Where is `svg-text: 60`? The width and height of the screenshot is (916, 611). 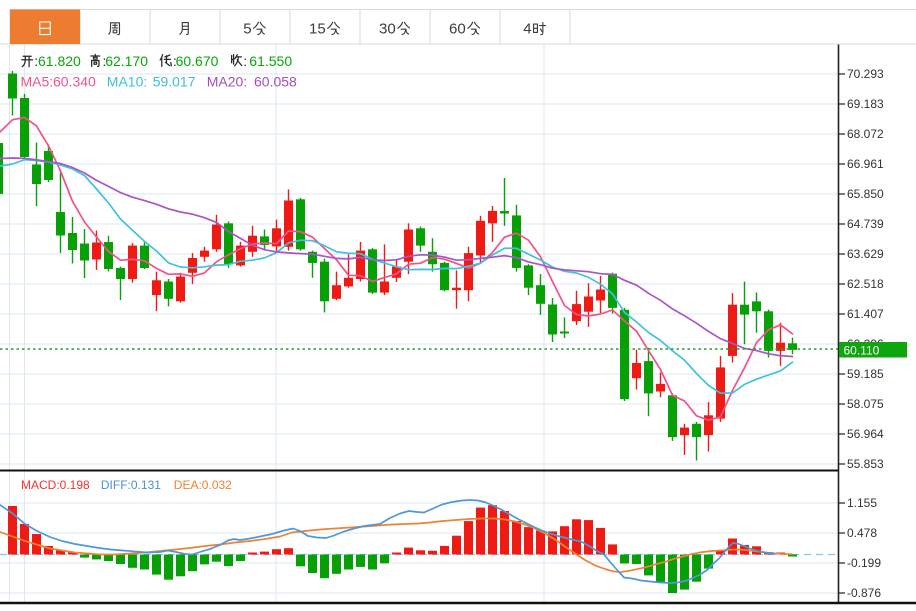
svg-text: 60 is located at coordinates (457, 28).